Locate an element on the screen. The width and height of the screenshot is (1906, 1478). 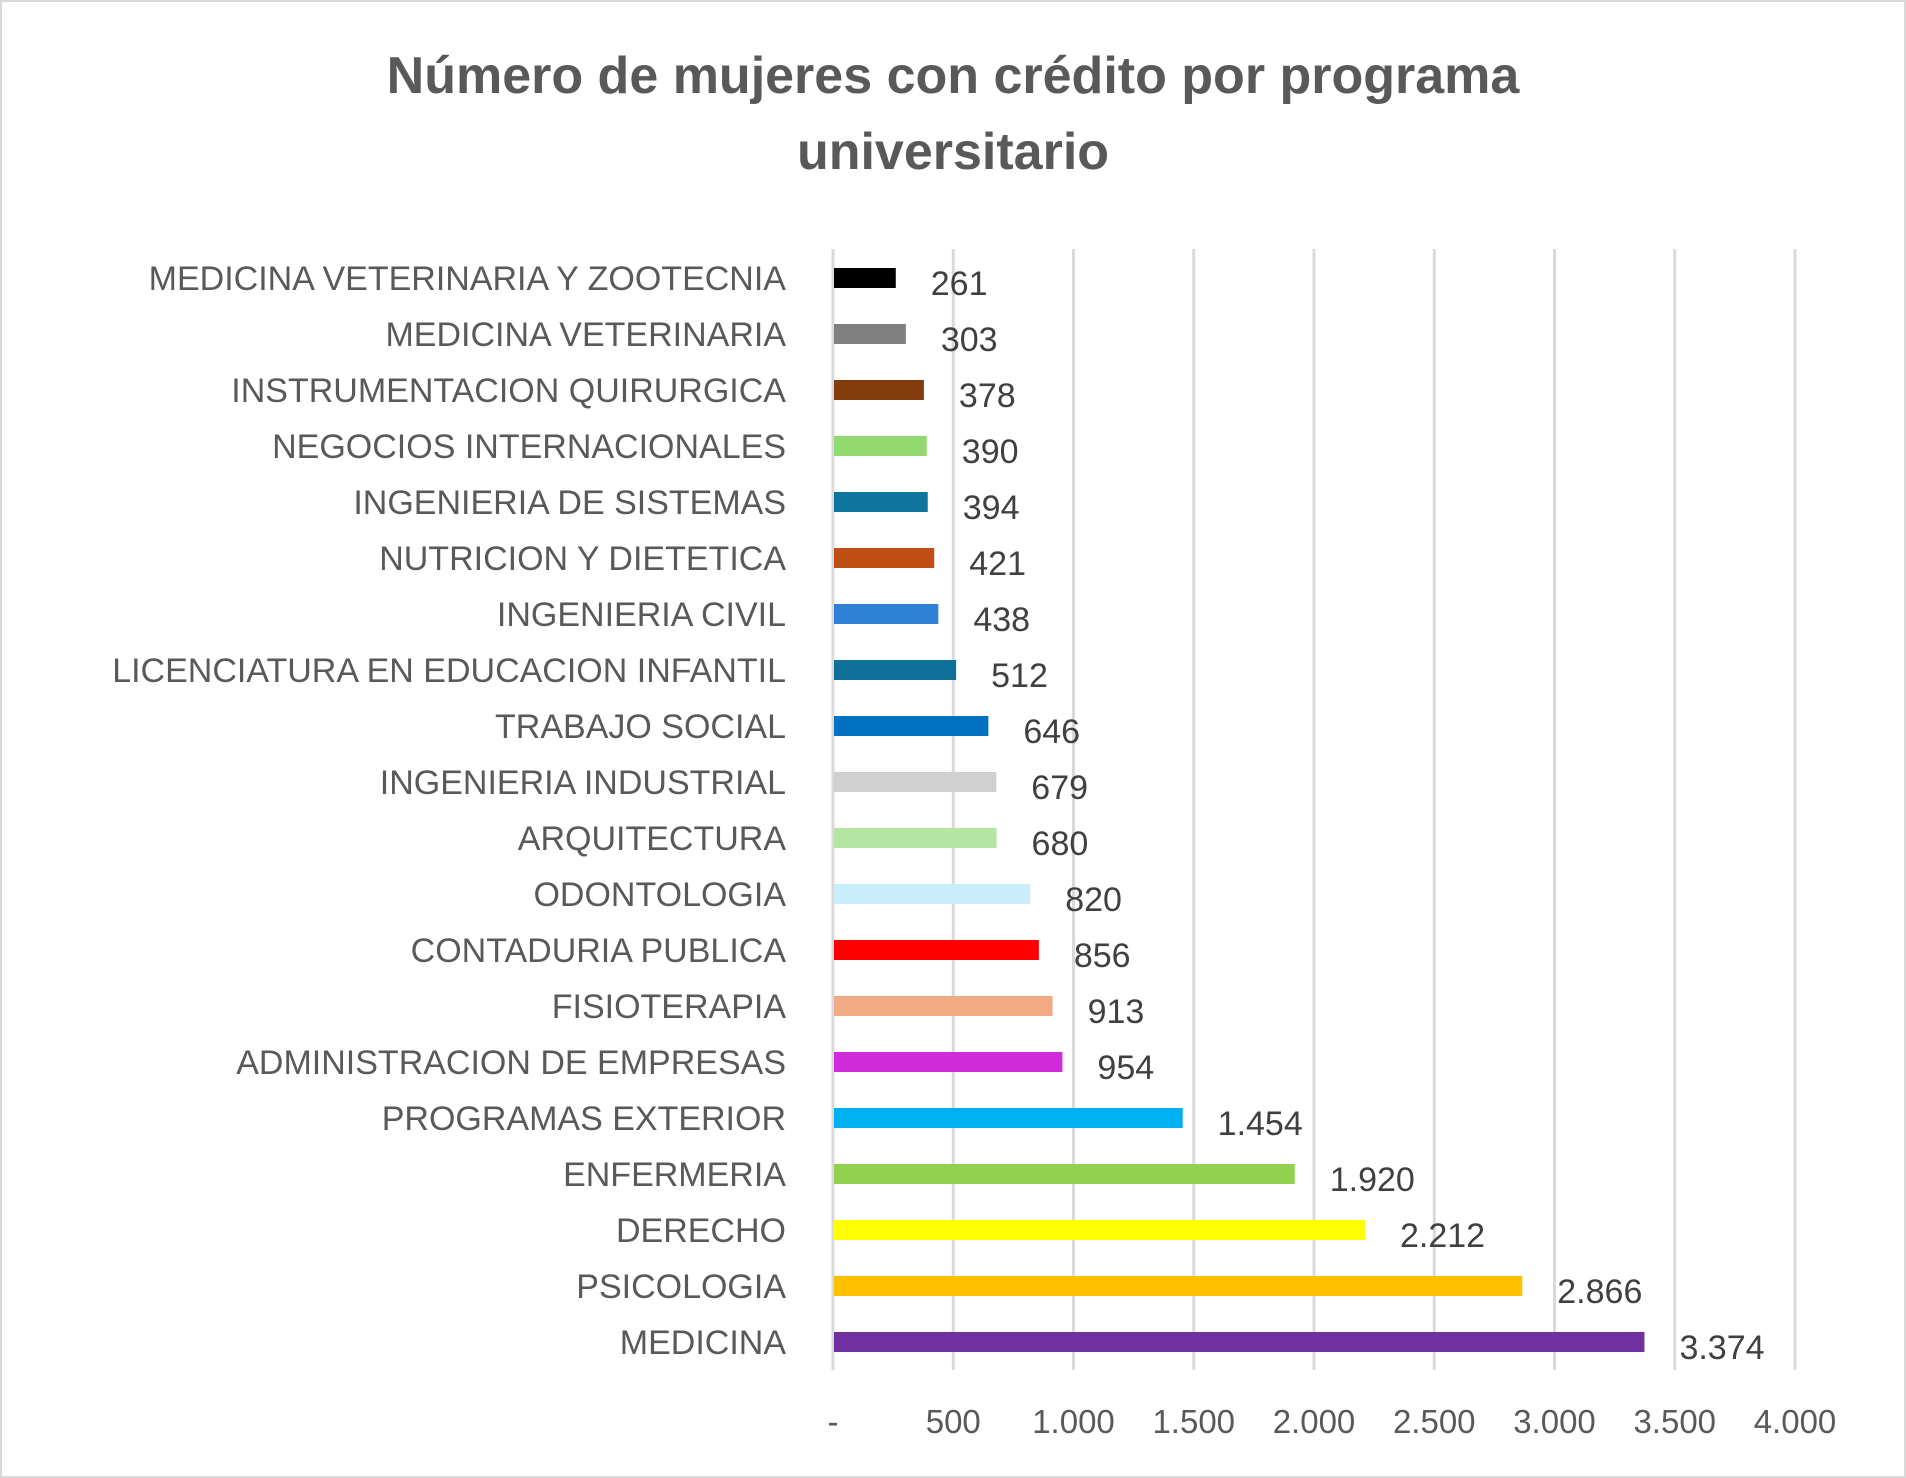
data-label: 3.374 is located at coordinates (1721, 1348).